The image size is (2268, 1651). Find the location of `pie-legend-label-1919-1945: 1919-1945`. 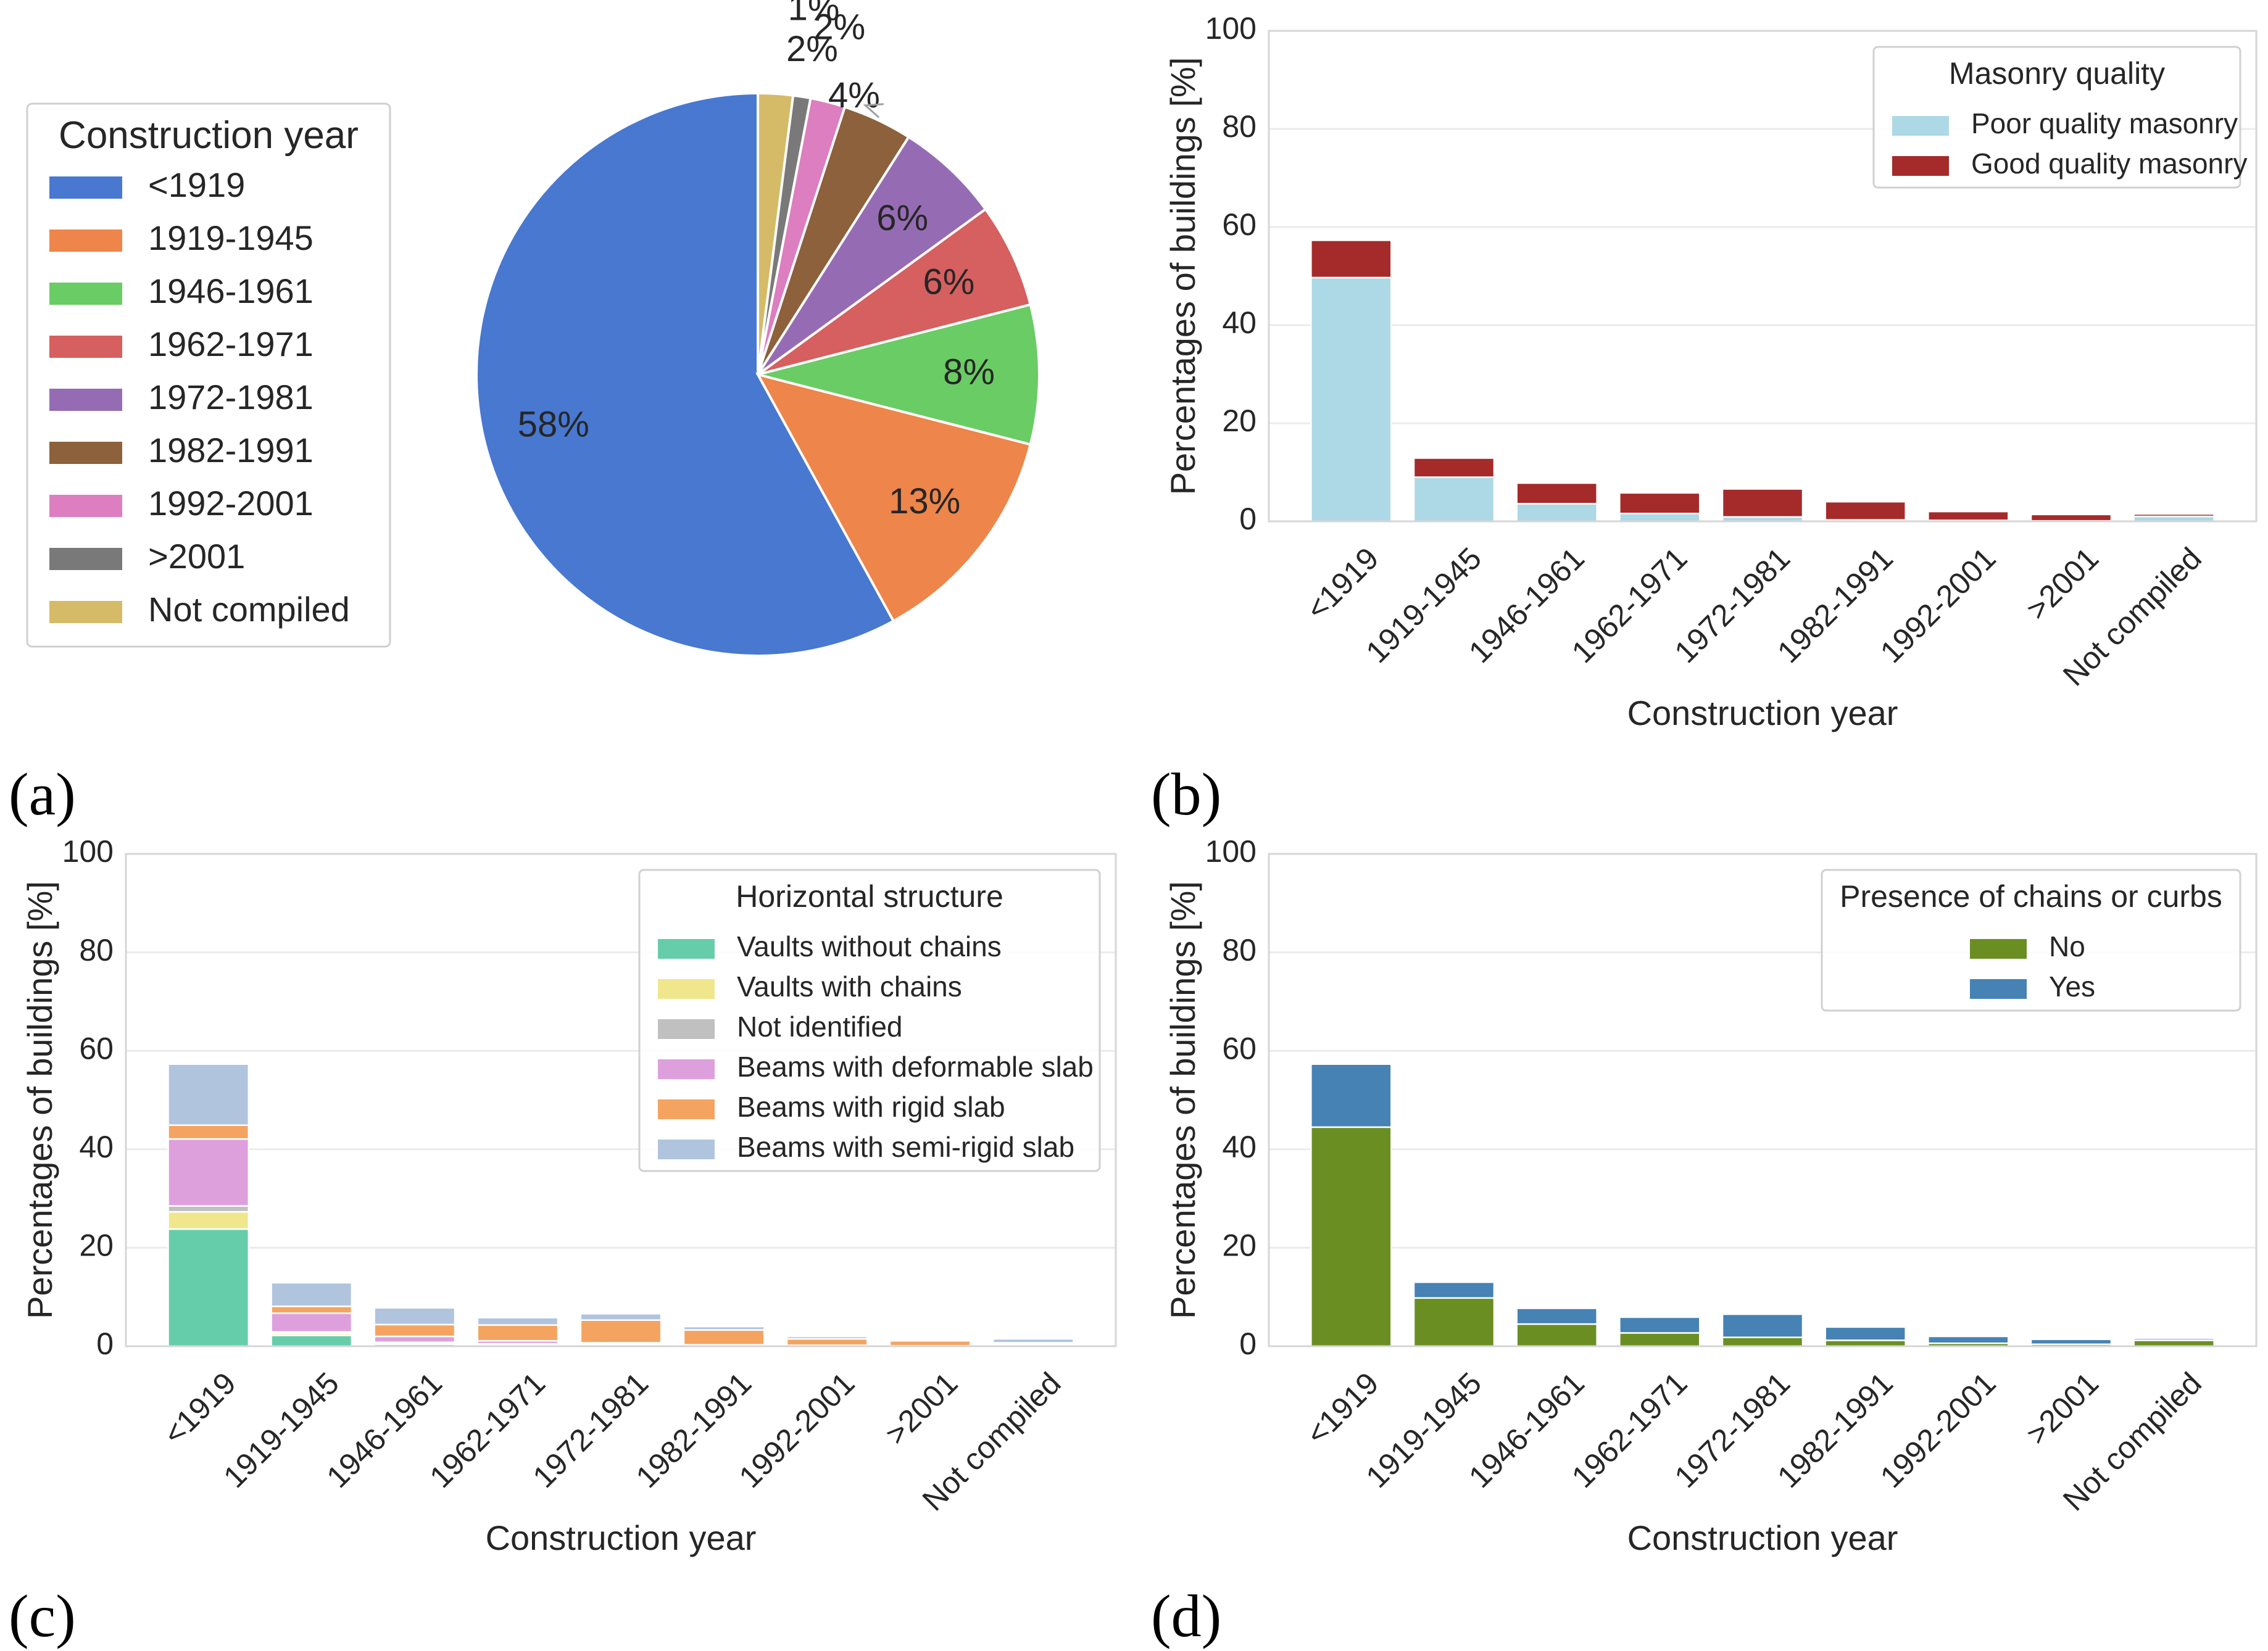

pie-legend-label-1919-1945: 1919-1945 is located at coordinates (231, 237).